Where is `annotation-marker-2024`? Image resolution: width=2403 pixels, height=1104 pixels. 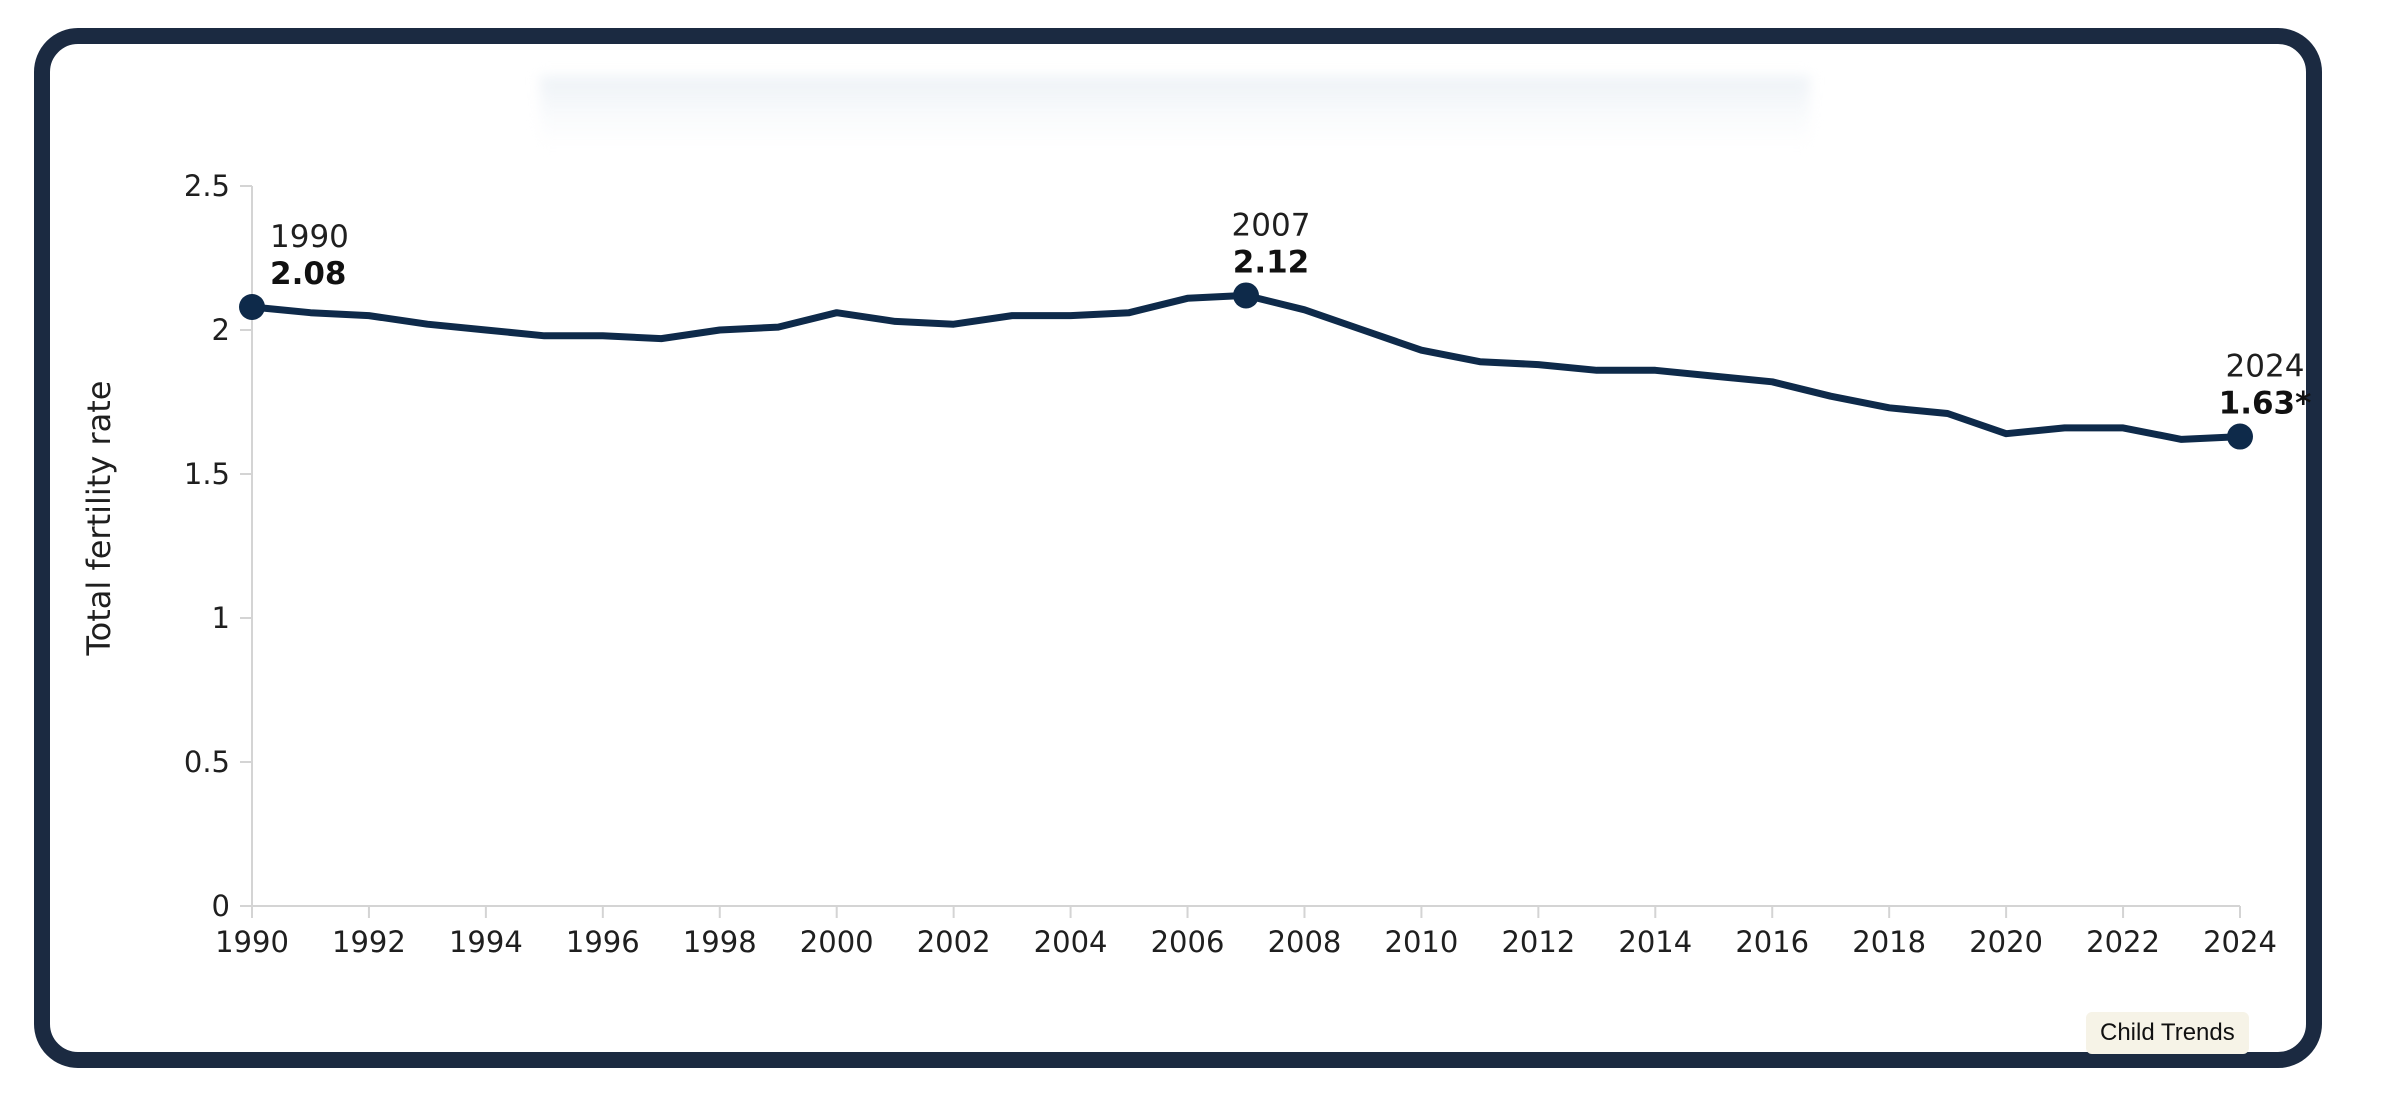 annotation-marker-2024 is located at coordinates (2240, 436).